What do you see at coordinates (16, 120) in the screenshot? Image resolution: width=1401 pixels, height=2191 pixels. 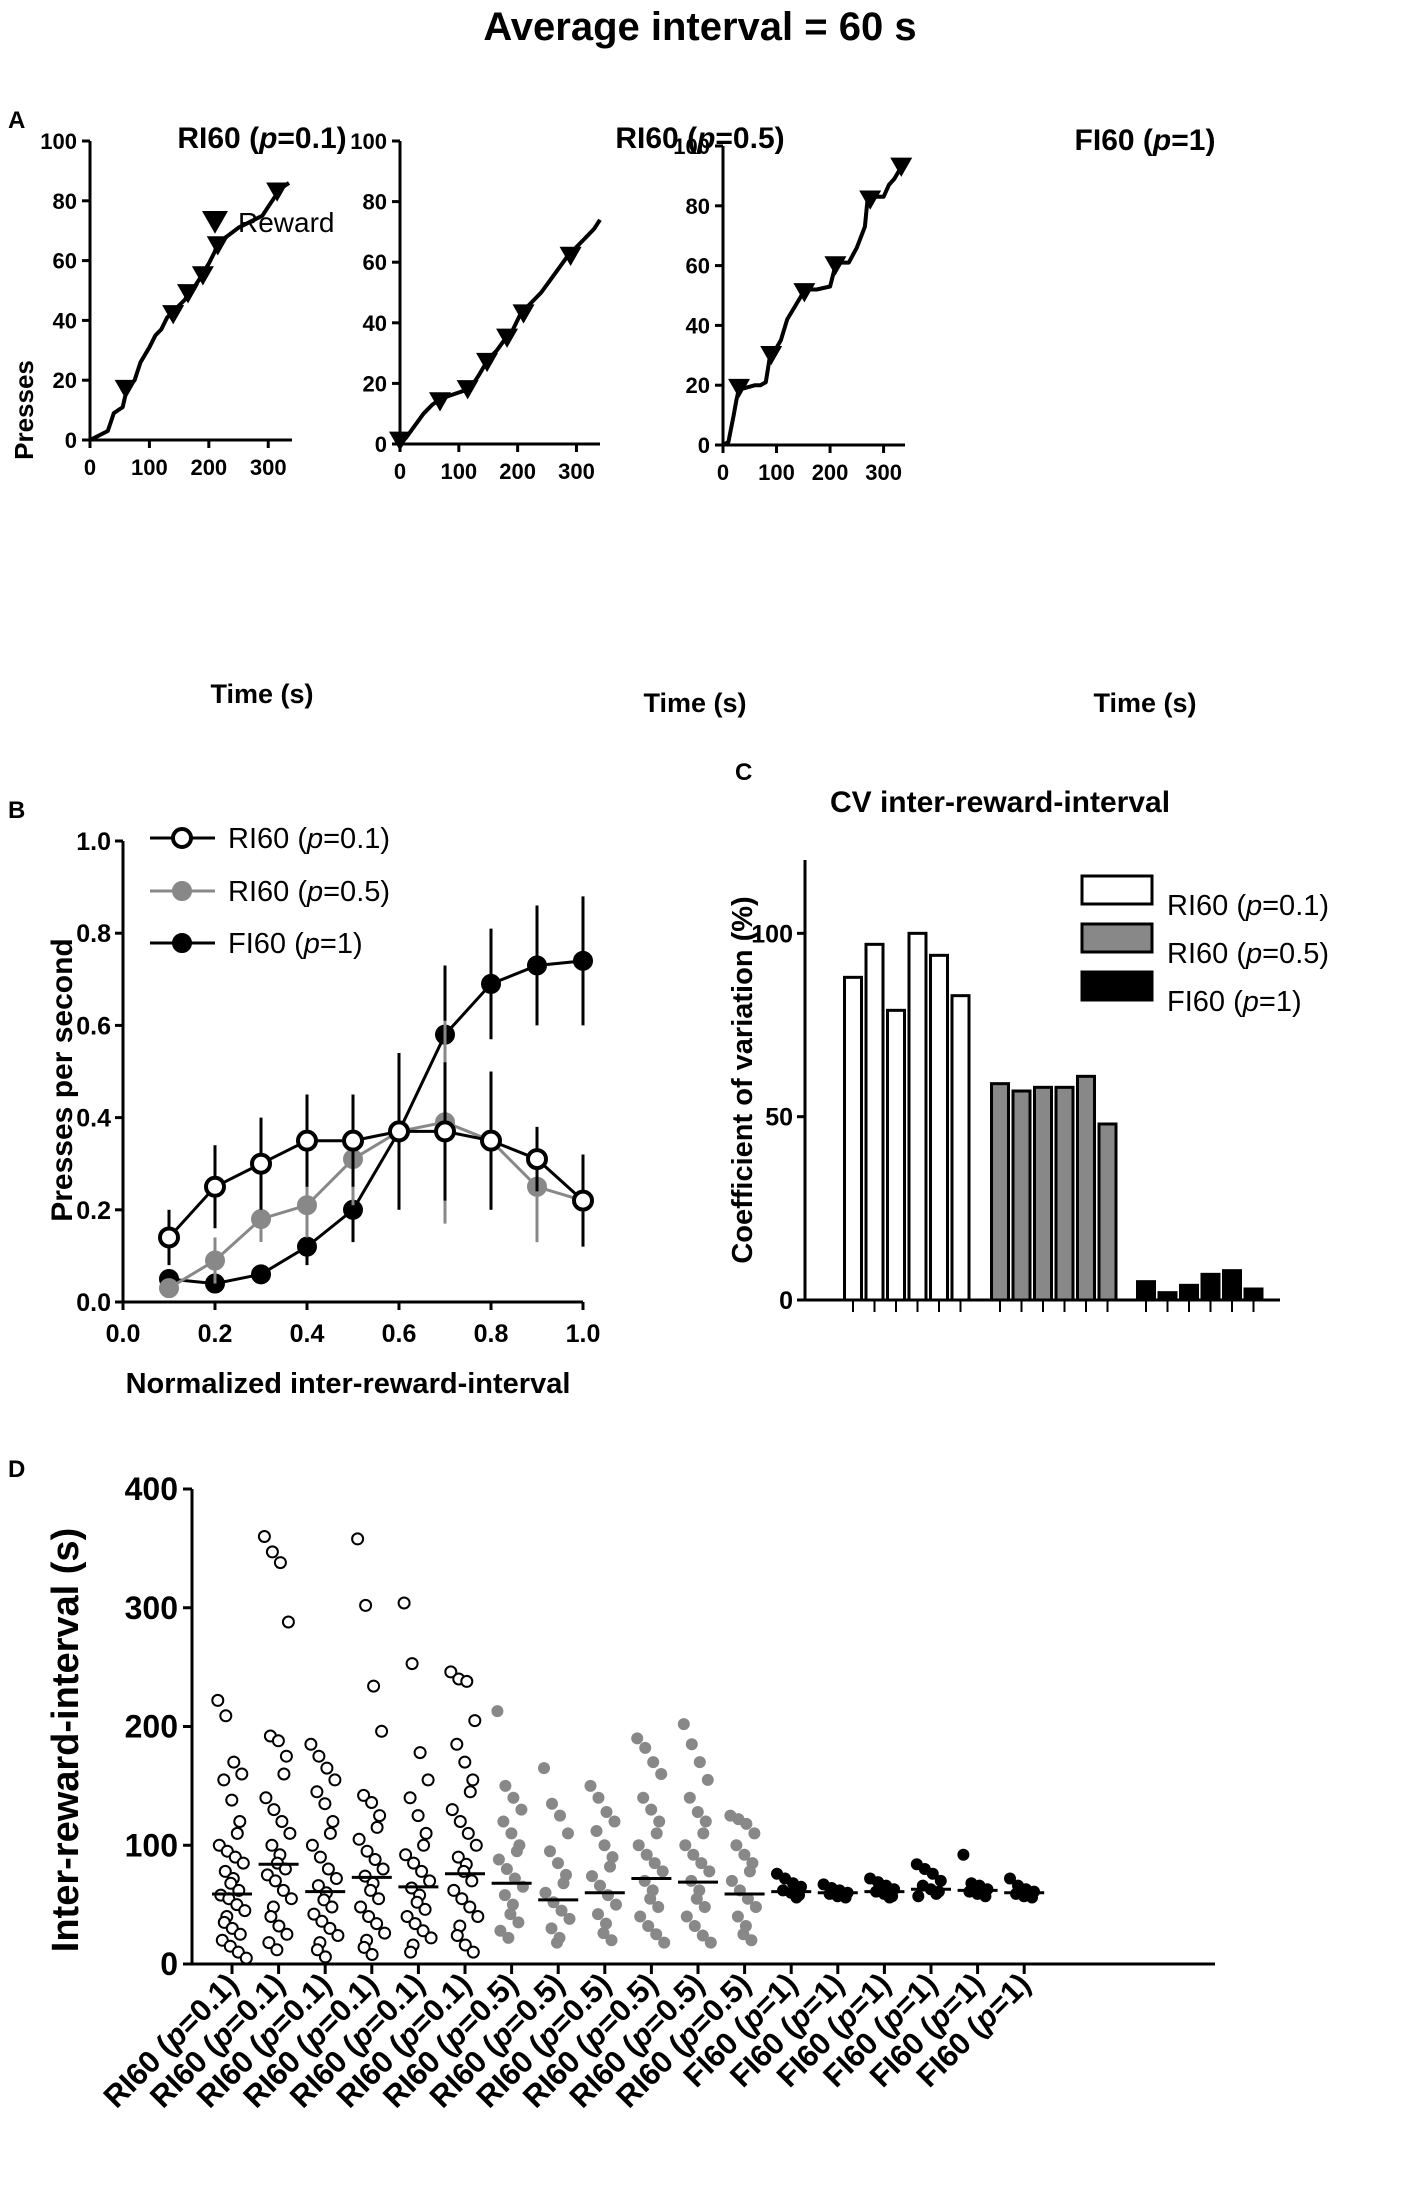 I see `panel-label-a: A` at bounding box center [16, 120].